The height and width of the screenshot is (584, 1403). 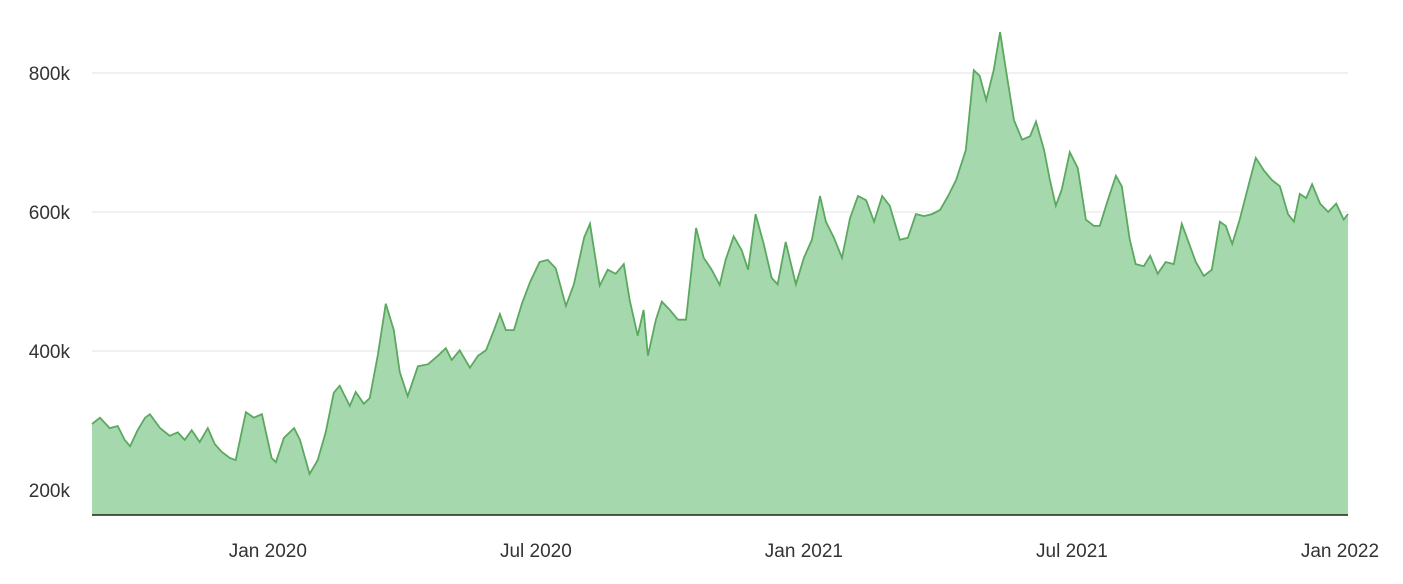 What do you see at coordinates (1340, 551) in the screenshot?
I see `x-tick-label: Jan 2022` at bounding box center [1340, 551].